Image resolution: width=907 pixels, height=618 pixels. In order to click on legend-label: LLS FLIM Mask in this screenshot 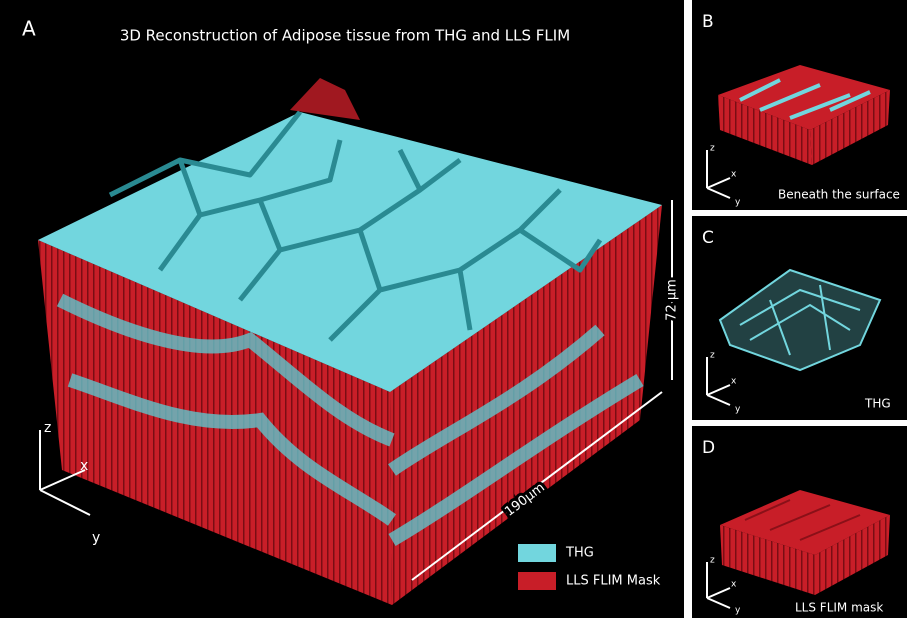, I will do `click(613, 581)`.